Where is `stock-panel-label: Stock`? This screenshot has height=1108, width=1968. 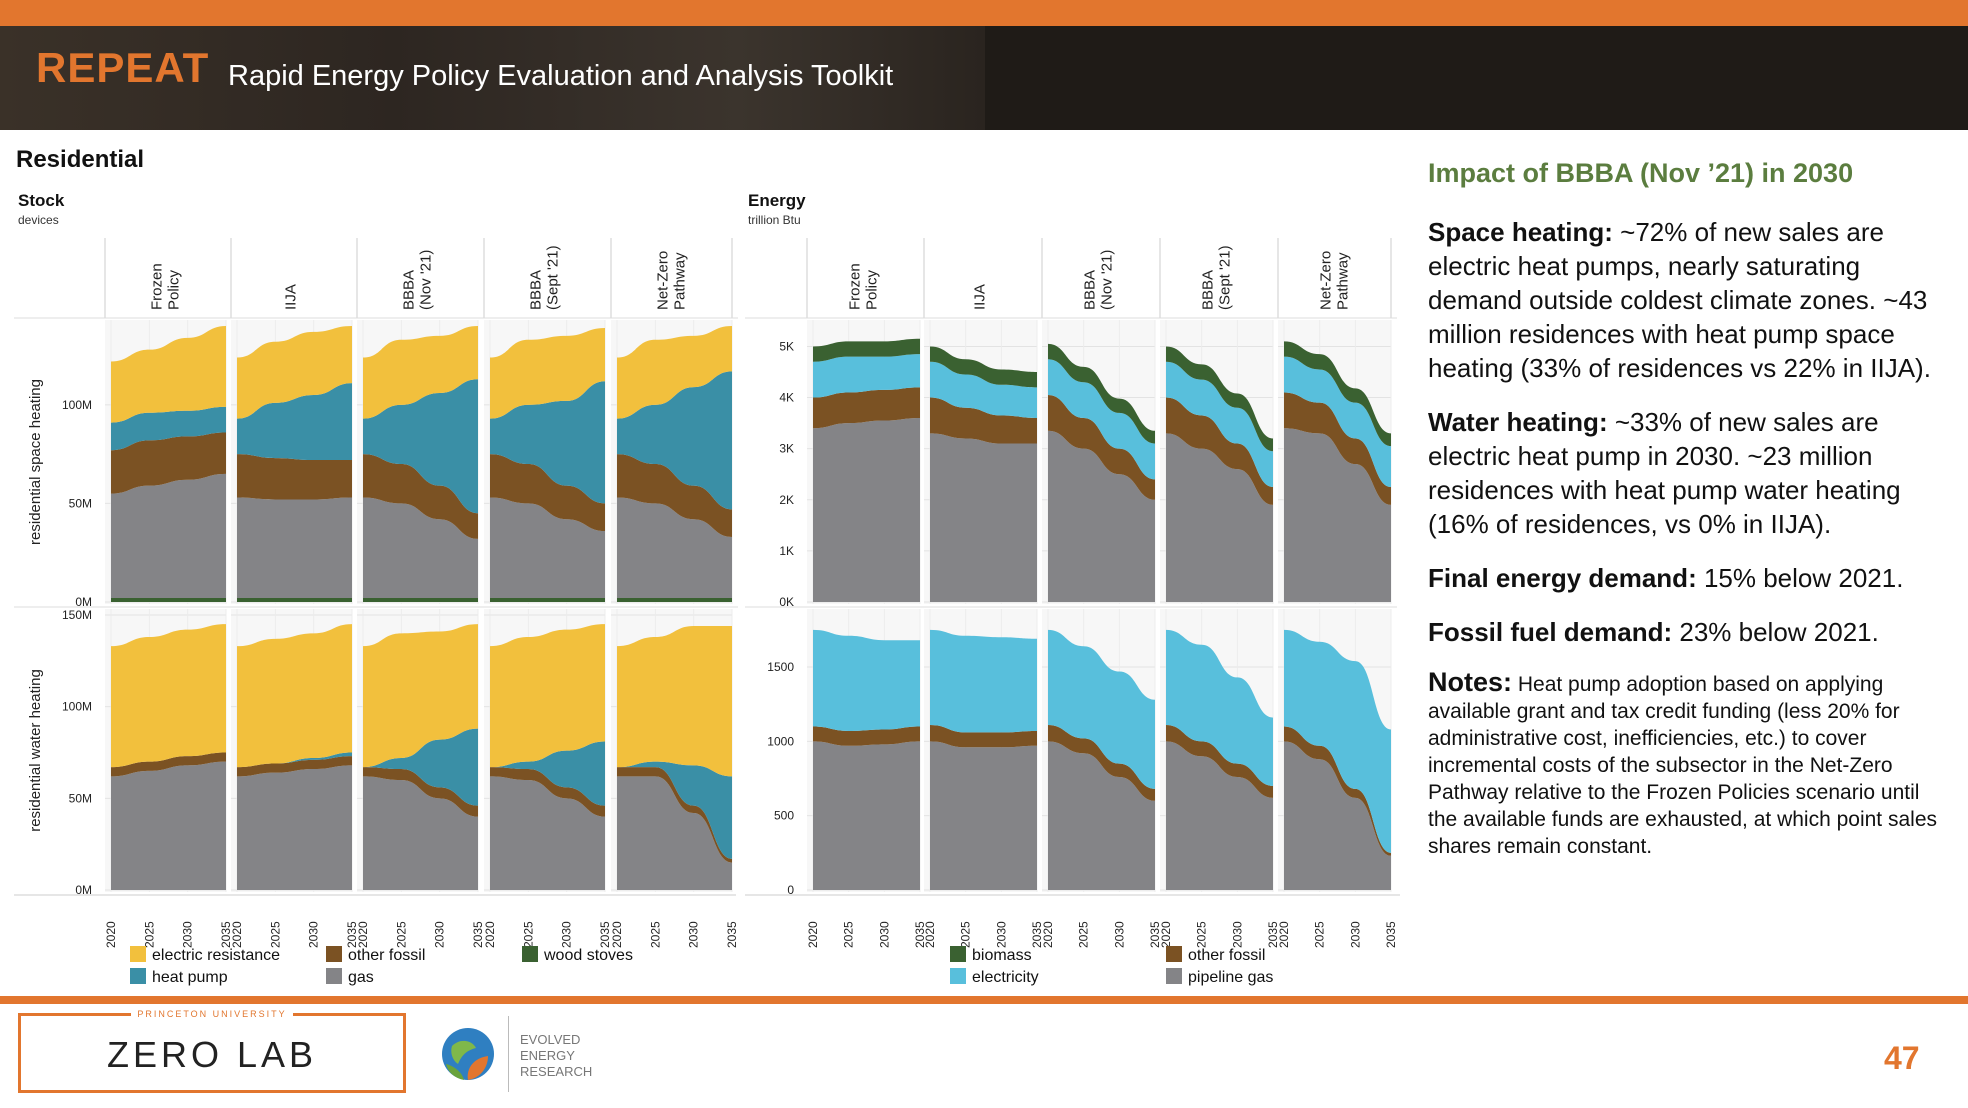
stock-panel-label: Stock is located at coordinates (41, 200).